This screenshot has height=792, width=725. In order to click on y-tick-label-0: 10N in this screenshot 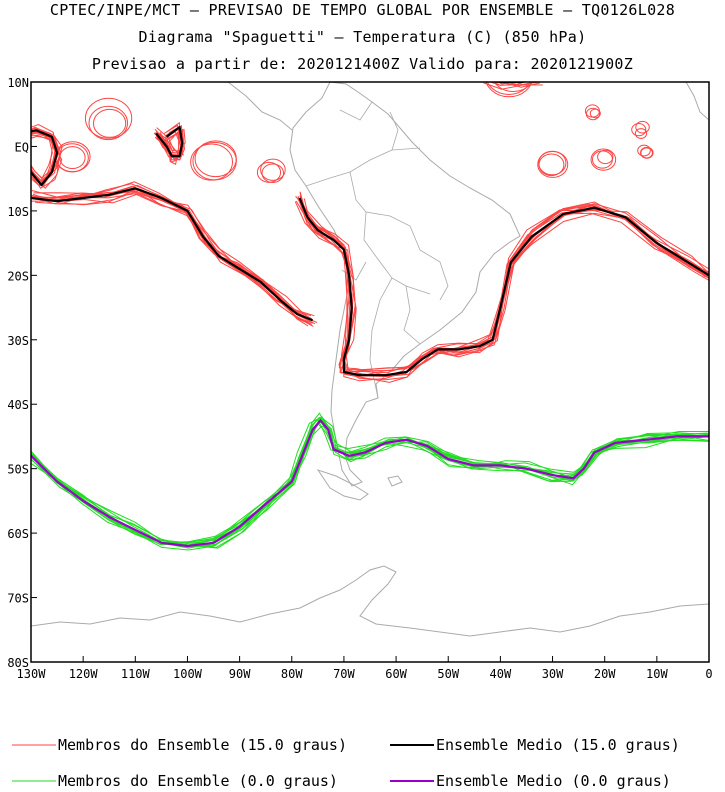, I will do `click(18, 83)`.